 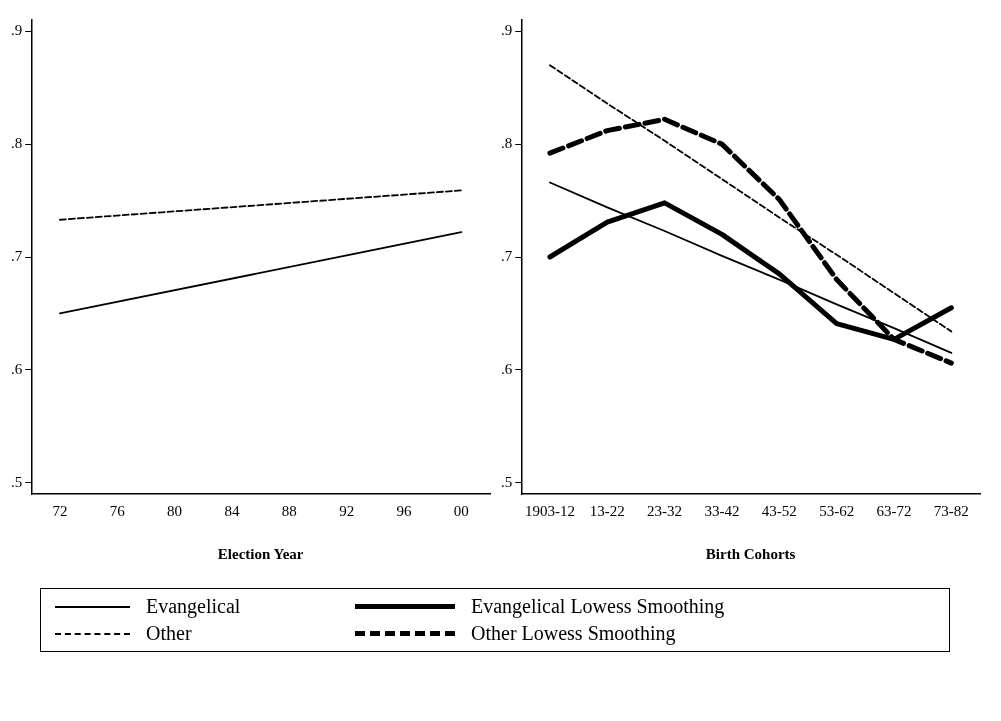 I want to click on x-tick-label: 76, so click(x=117, y=510).